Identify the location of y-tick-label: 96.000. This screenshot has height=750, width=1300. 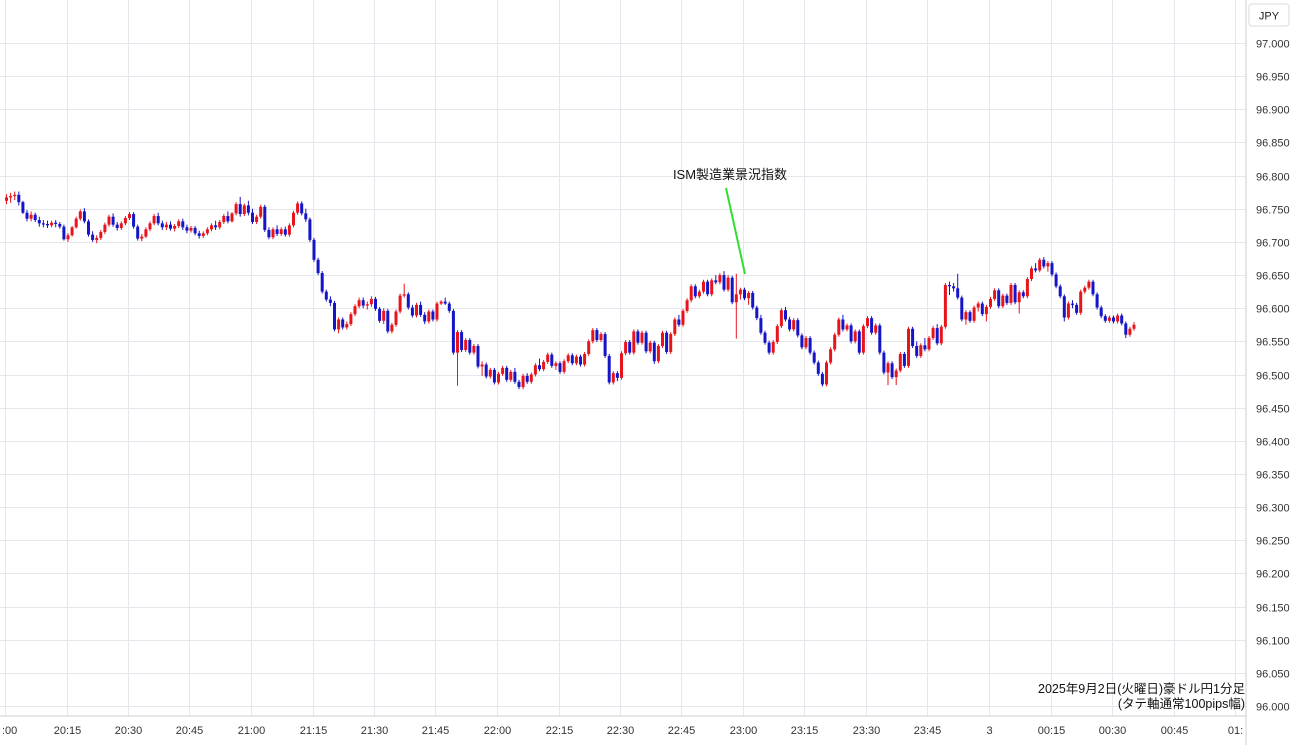
(1273, 708).